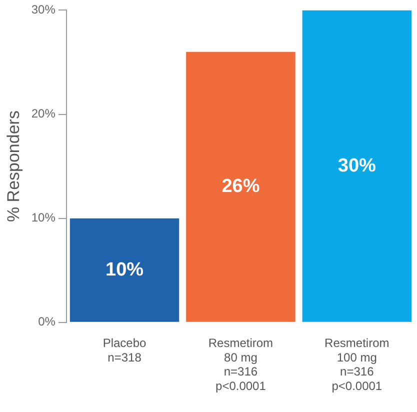 This screenshot has height=412, width=417. What do you see at coordinates (124, 350) in the screenshot?
I see `x-tick-label: Placebo n=318` at bounding box center [124, 350].